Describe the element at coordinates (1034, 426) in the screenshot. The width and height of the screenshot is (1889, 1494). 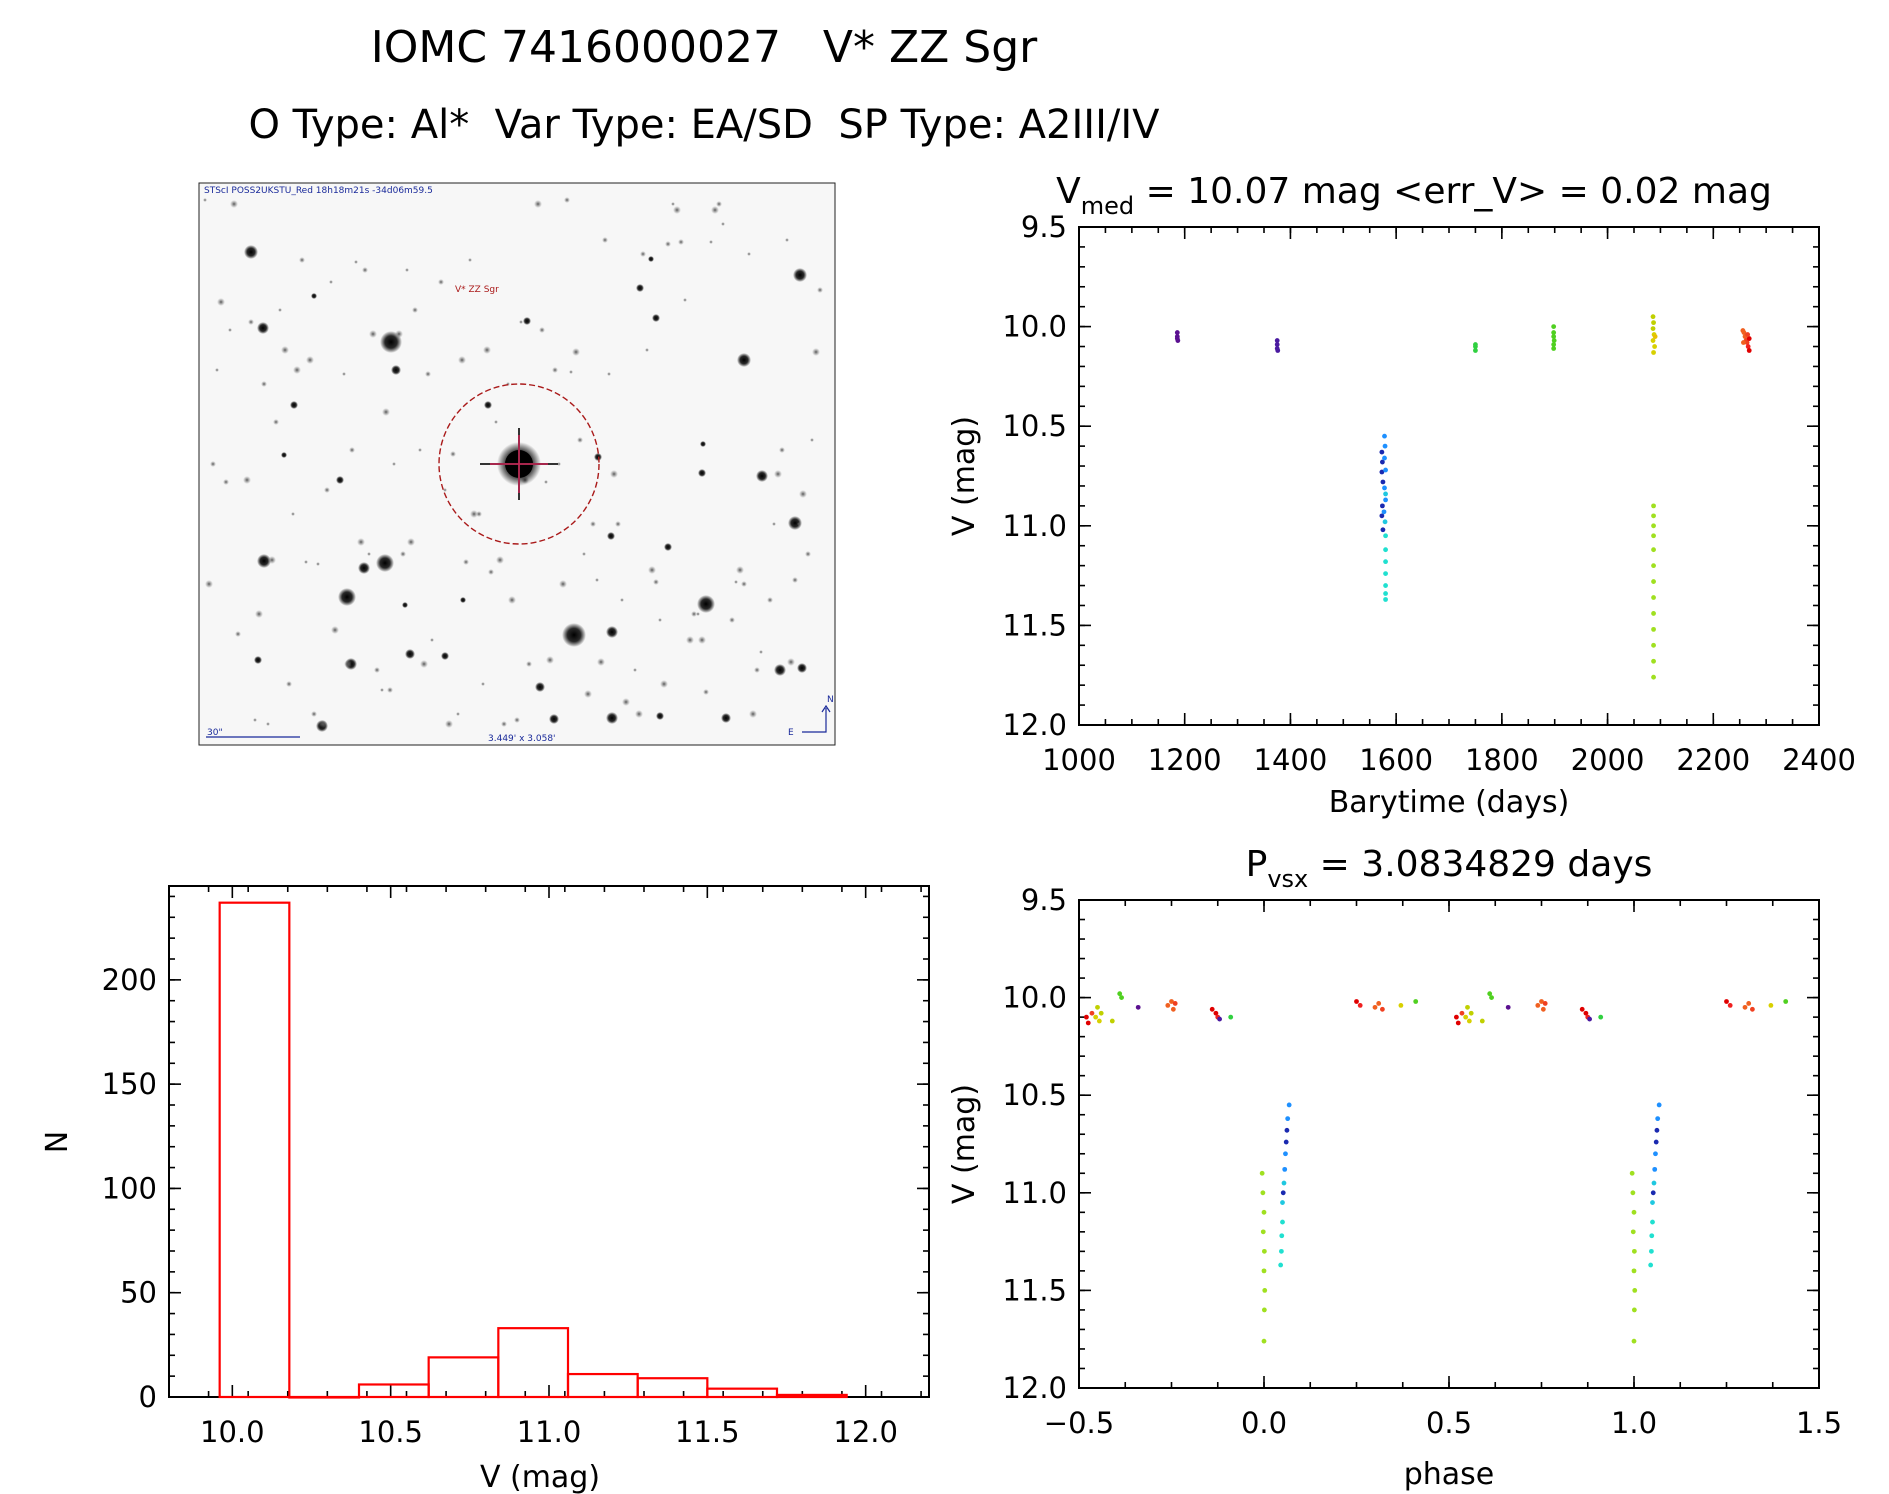
I see `lightcurve-ytick-label: 10.5` at that location.